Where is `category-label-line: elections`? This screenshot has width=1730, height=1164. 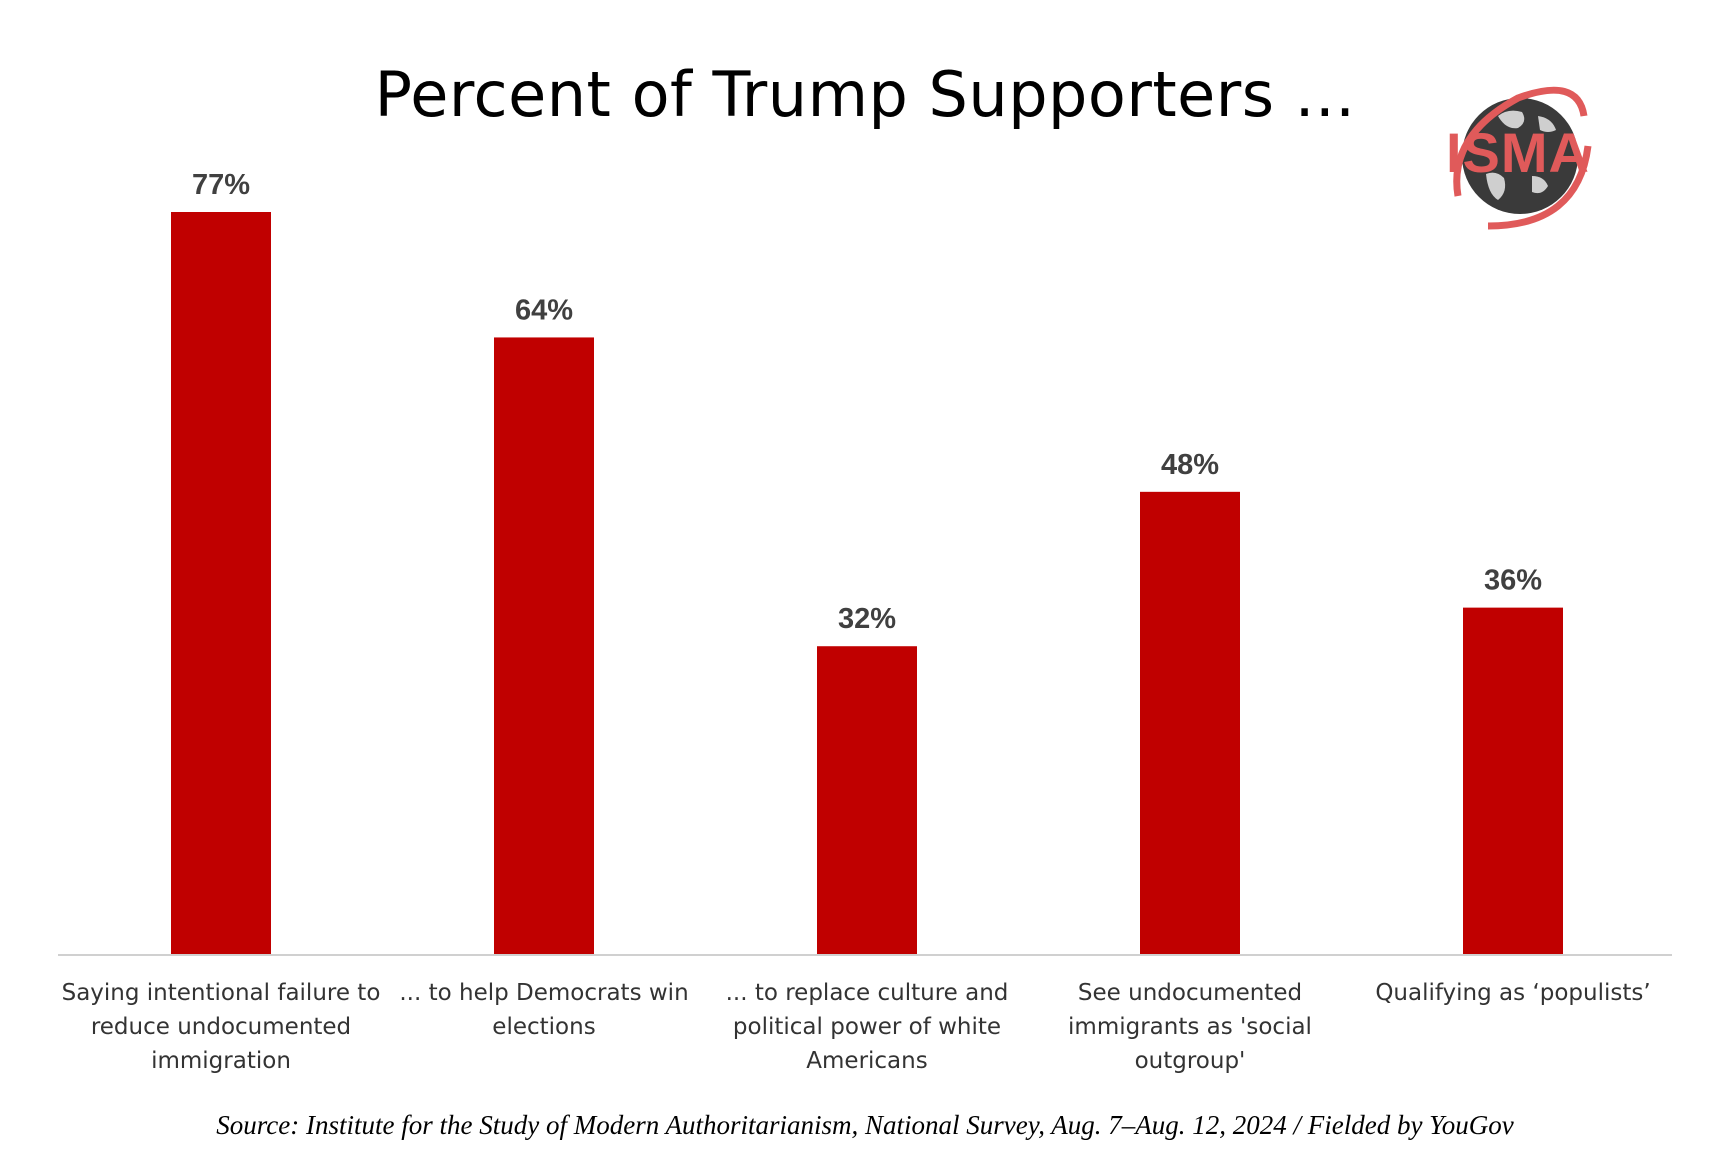 category-label-line: elections is located at coordinates (544, 1027).